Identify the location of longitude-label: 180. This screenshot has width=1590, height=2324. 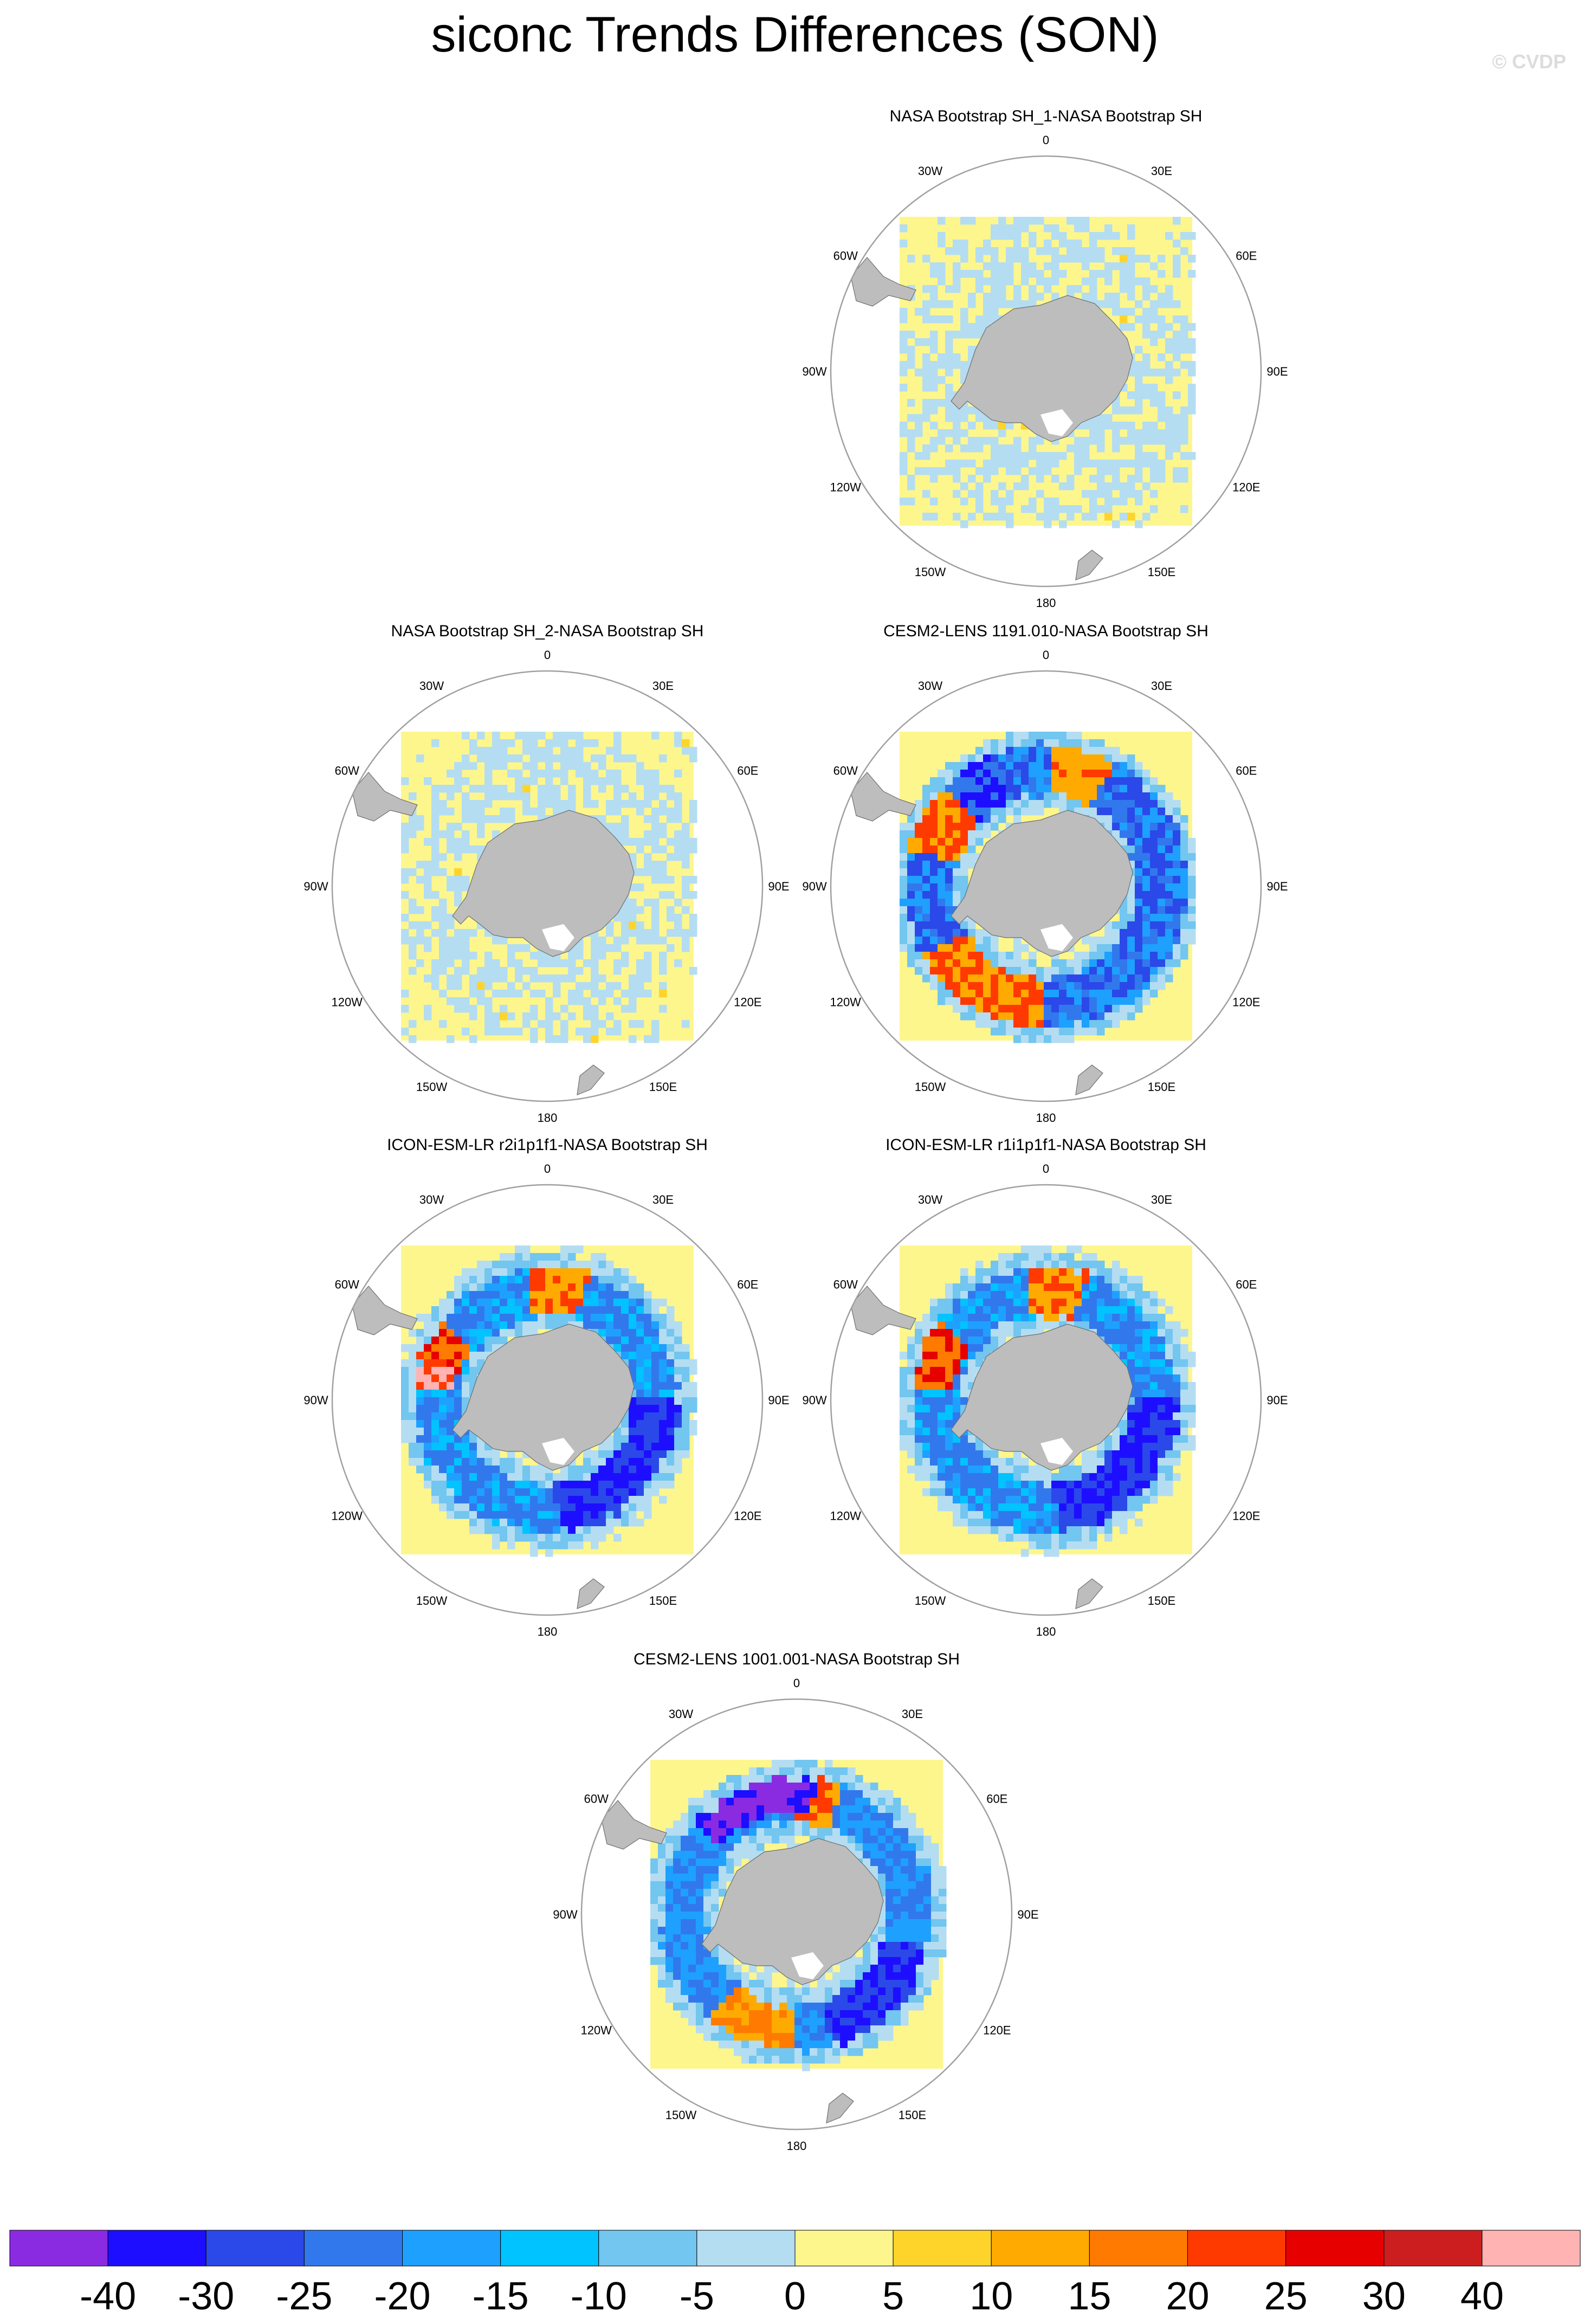
(548, 1118).